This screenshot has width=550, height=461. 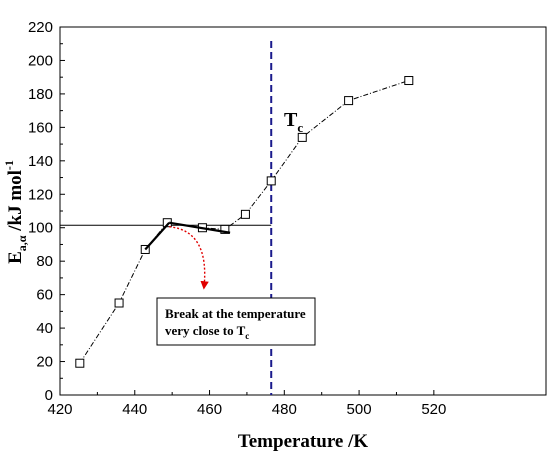 What do you see at coordinates (22, 243) in the screenshot?
I see `y-axis-title-sub: a,α` at bounding box center [22, 243].